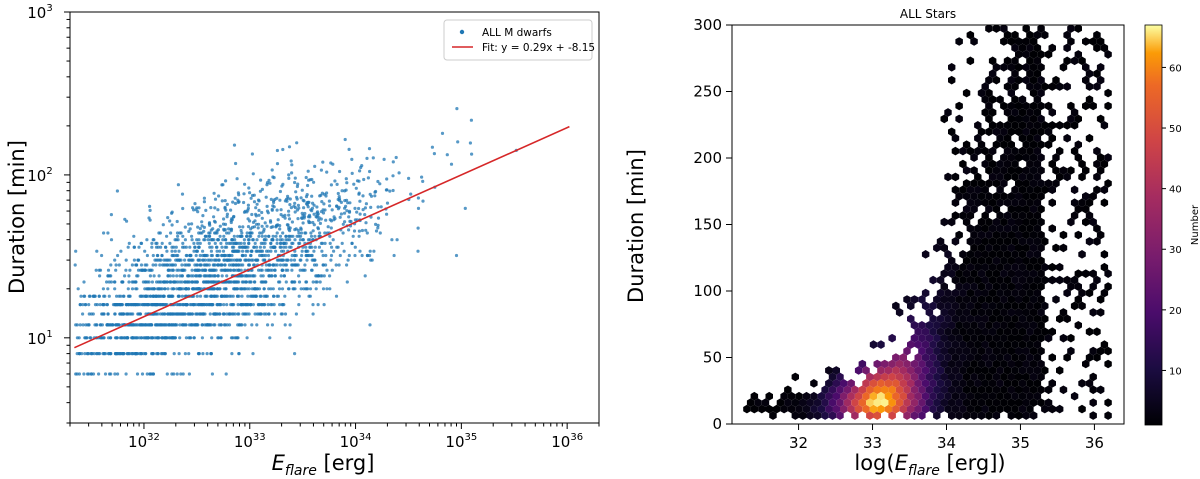 The width and height of the screenshot is (1200, 479). Describe the element at coordinates (250, 441) in the screenshot. I see `x-tick-label: 1033` at that location.